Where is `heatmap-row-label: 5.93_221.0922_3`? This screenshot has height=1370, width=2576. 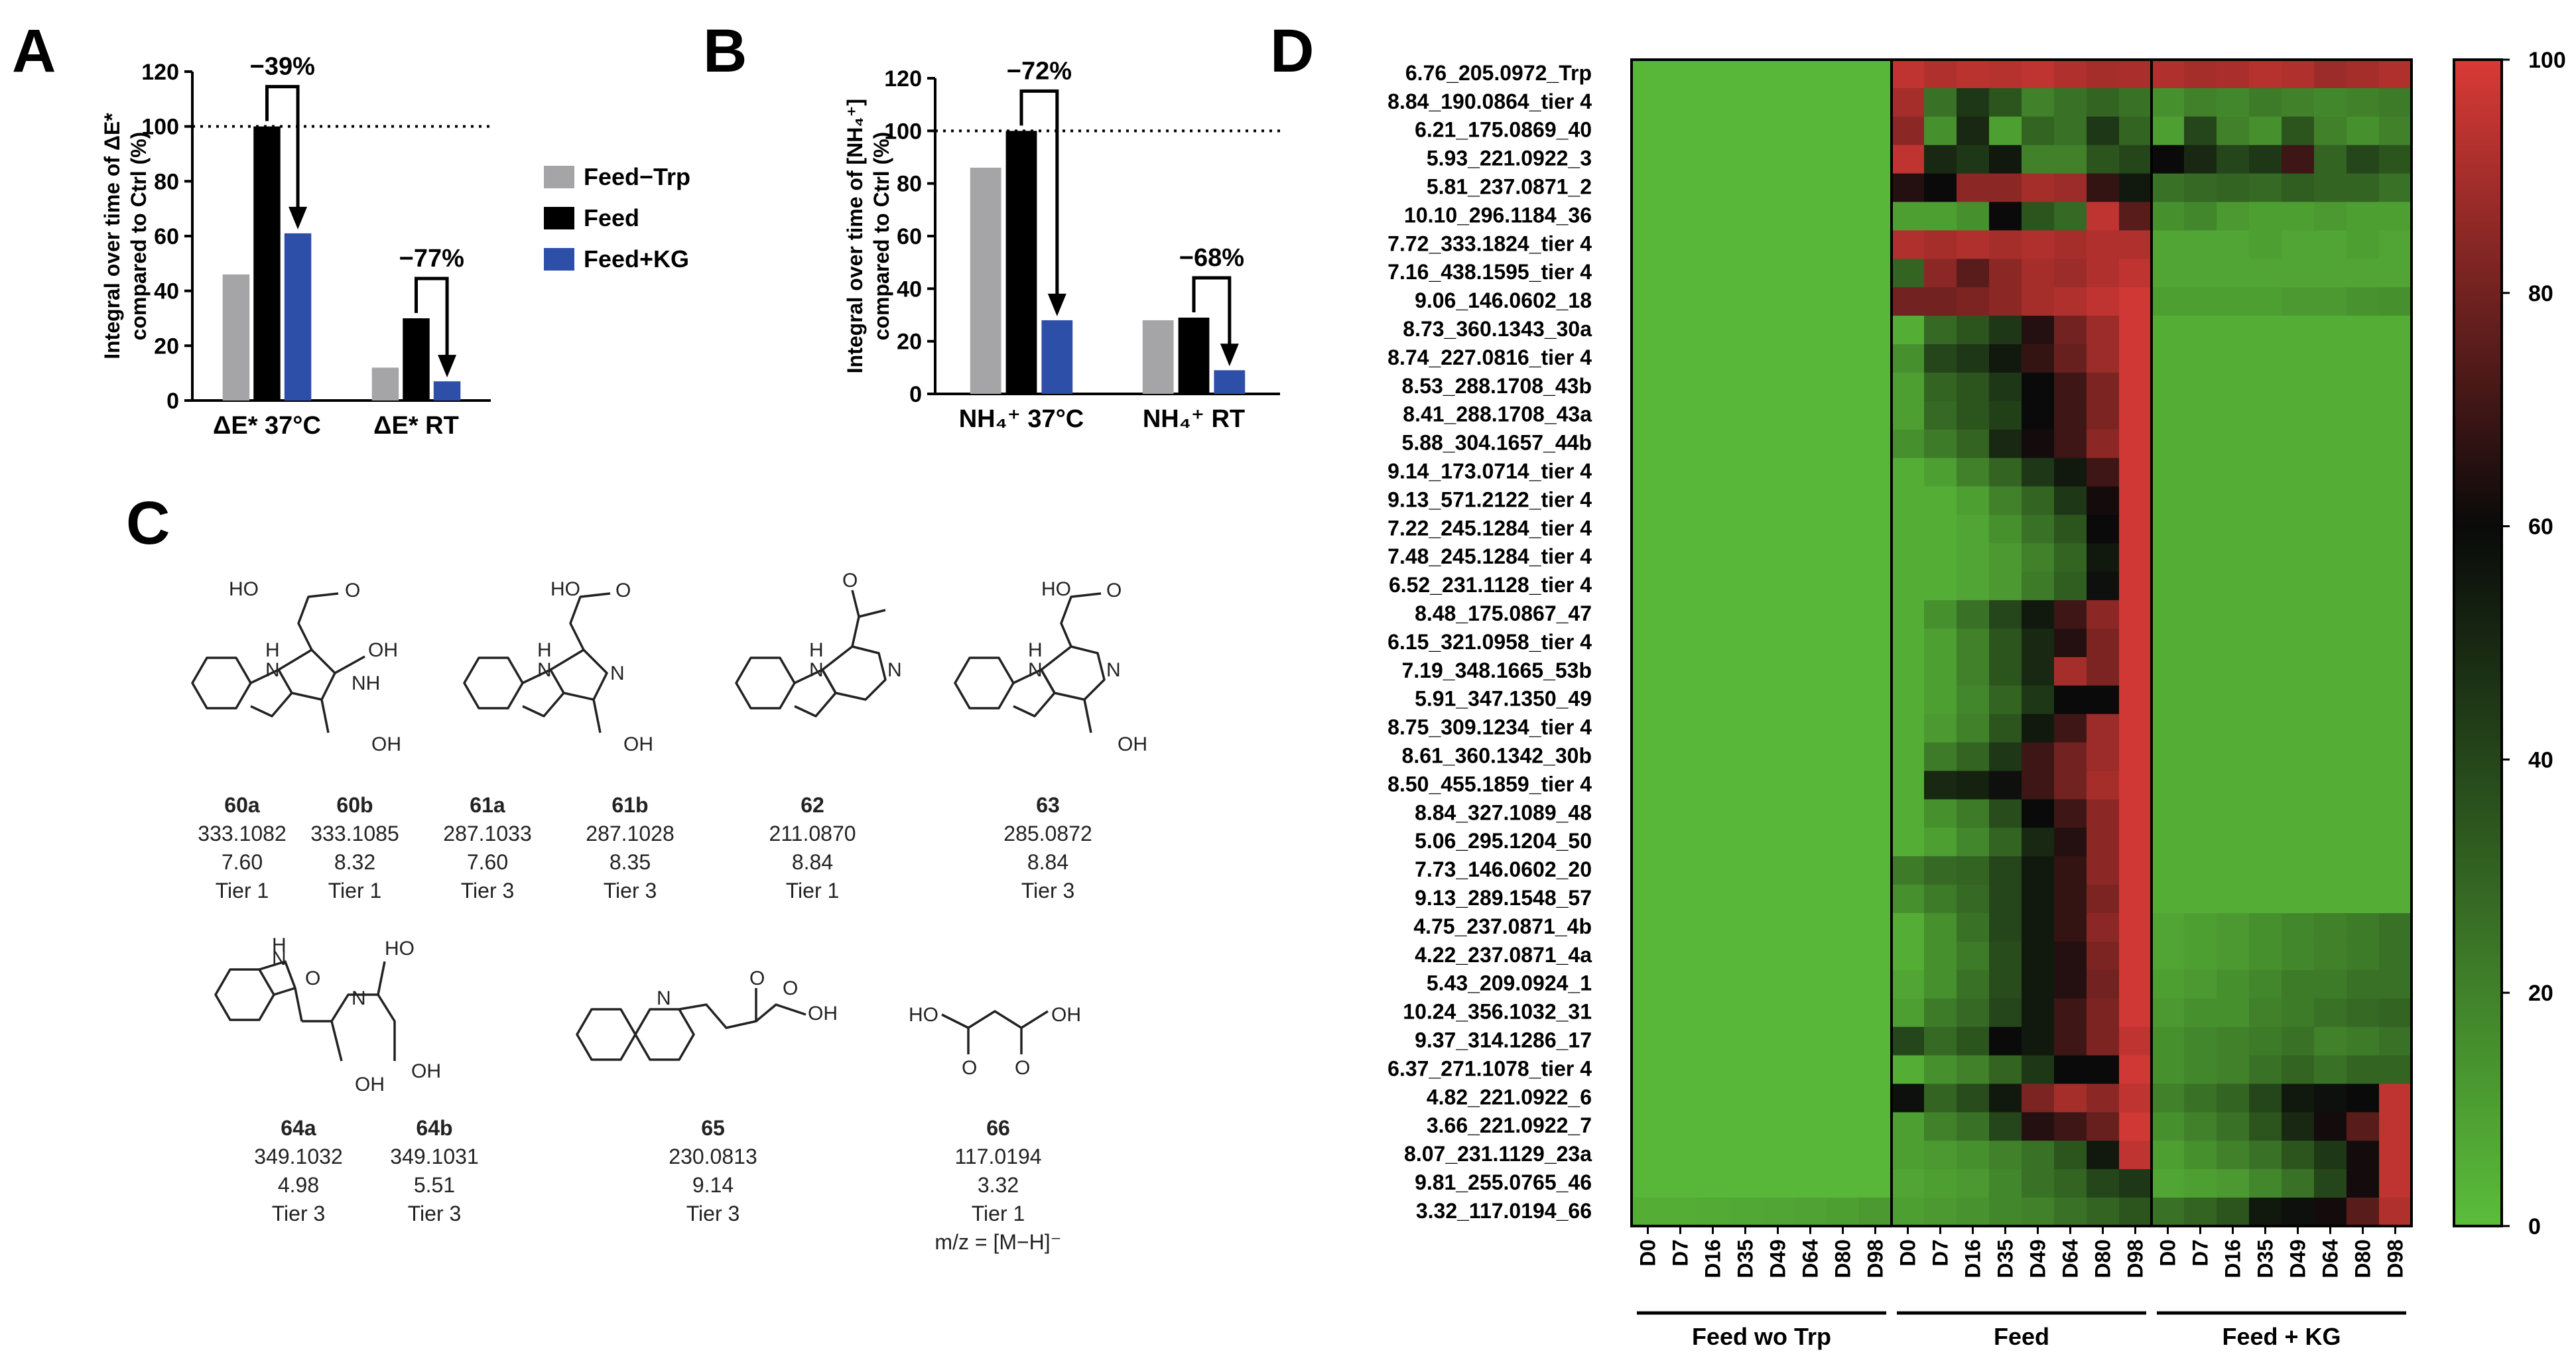
heatmap-row-label: 5.93_221.0922_3 is located at coordinates (1510, 158).